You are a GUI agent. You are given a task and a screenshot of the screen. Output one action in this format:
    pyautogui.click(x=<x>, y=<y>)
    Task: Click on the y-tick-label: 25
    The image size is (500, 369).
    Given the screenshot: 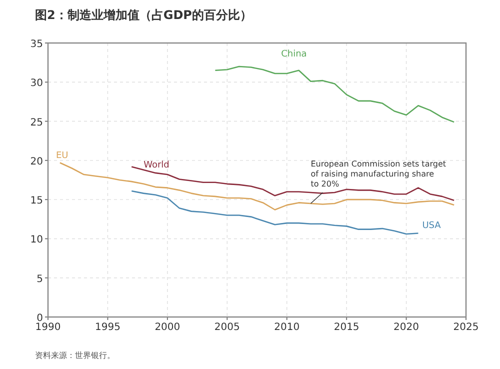 What is the action you would take?
    pyautogui.click(x=36, y=122)
    